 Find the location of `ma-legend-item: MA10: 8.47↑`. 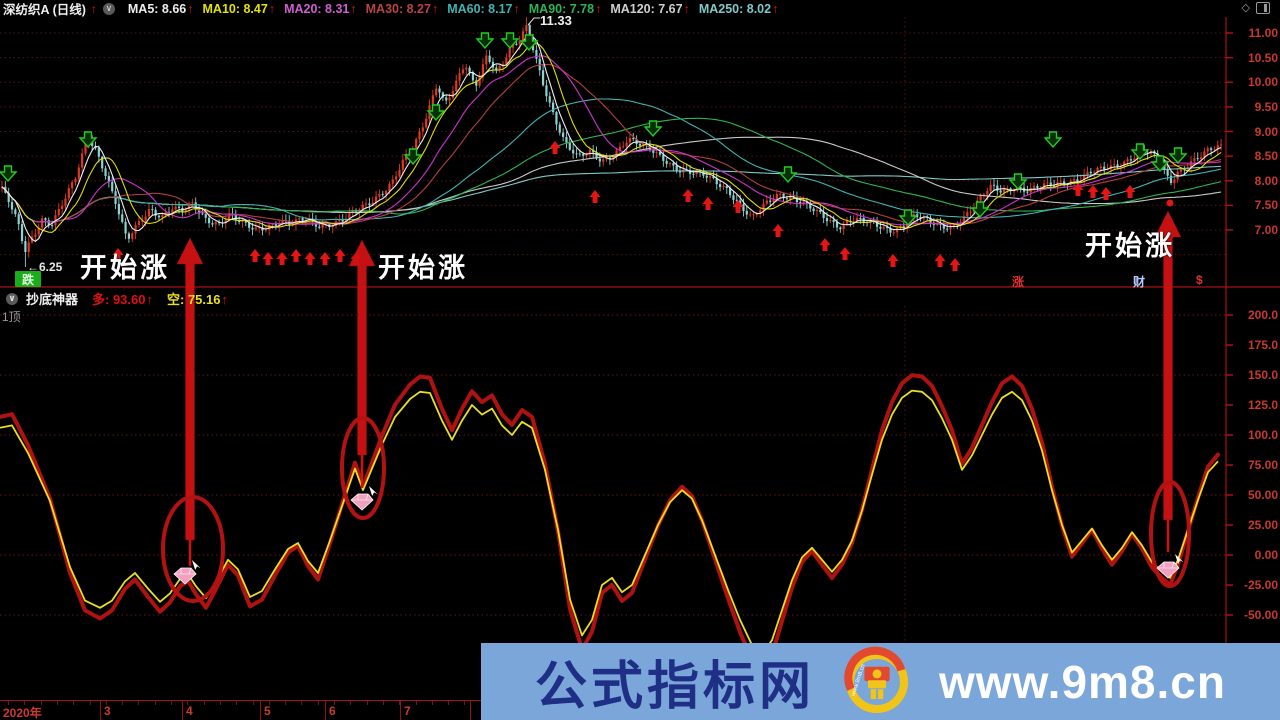

ma-legend-item: MA10: 8.47↑ is located at coordinates (239, 8).